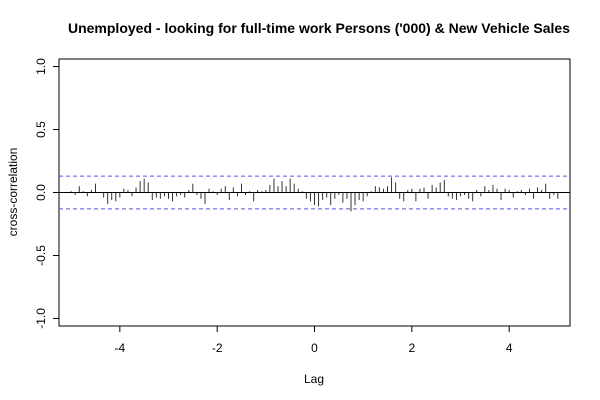 Image resolution: width=600 pixels, height=400 pixels. Describe the element at coordinates (41, 129) in the screenshot. I see `y-tick-label: 0.5` at that location.